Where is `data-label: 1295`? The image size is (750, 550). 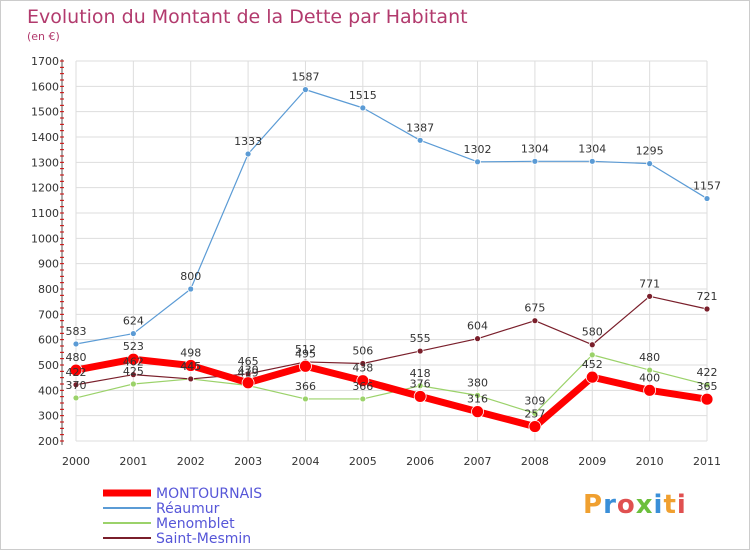
data-label: 1295 is located at coordinates (650, 151).